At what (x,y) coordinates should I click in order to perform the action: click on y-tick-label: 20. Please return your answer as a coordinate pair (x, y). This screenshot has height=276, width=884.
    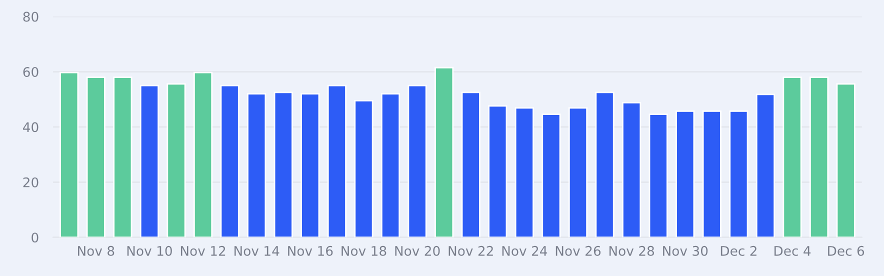
    Looking at the image, I should click on (30, 182).